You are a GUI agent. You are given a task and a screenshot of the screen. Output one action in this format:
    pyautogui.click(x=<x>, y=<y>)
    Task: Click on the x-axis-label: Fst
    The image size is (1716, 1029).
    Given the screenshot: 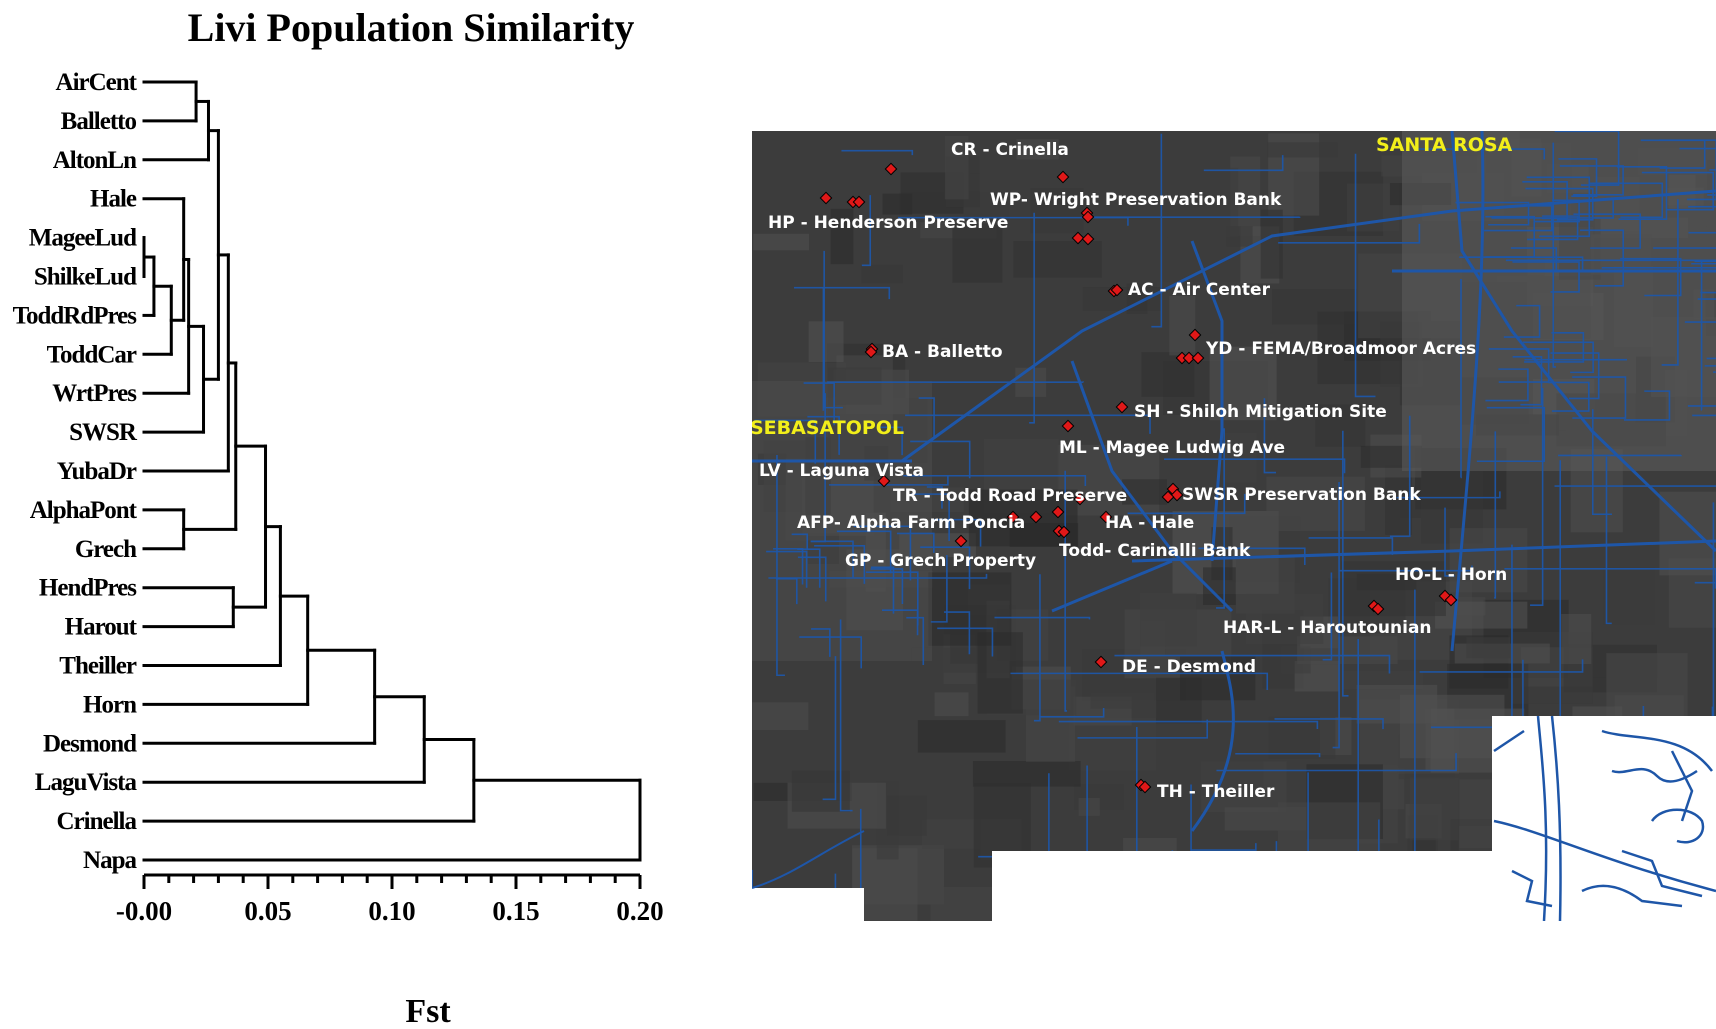 What is the action you would take?
    pyautogui.click(x=428, y=1011)
    